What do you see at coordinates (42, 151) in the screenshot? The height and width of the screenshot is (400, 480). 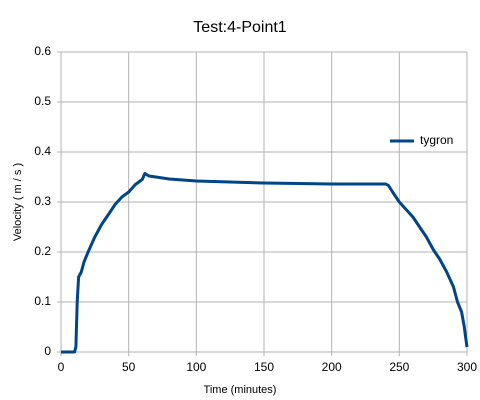 I see `y-tick-label: 0.4` at bounding box center [42, 151].